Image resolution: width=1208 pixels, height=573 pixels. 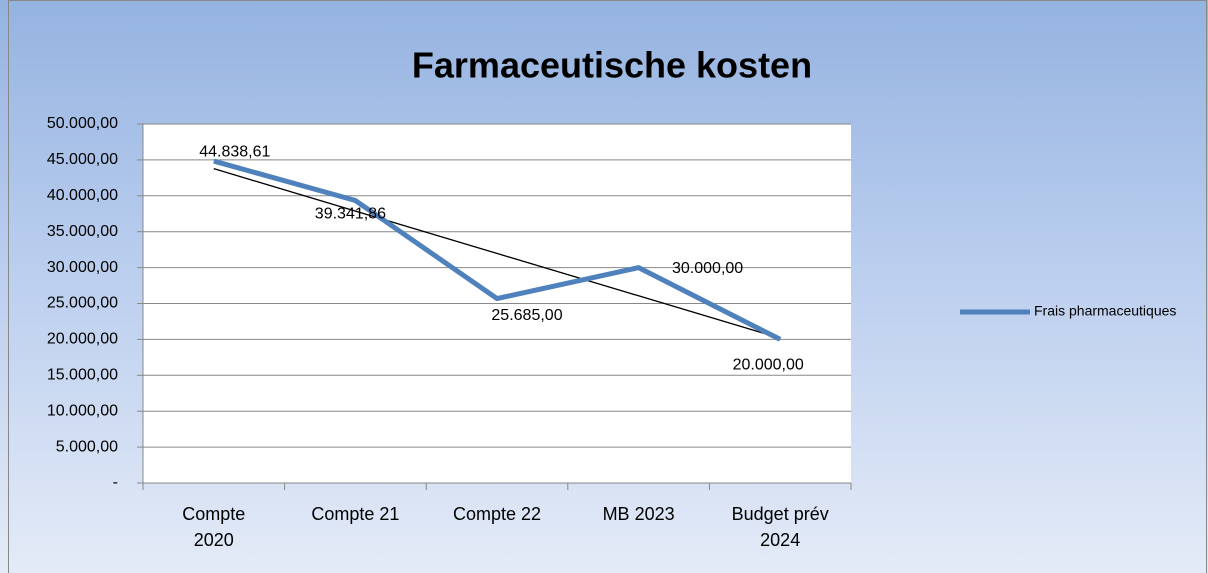 What do you see at coordinates (82, 123) in the screenshot?
I see `y-tick-label: 50.000,00` at bounding box center [82, 123].